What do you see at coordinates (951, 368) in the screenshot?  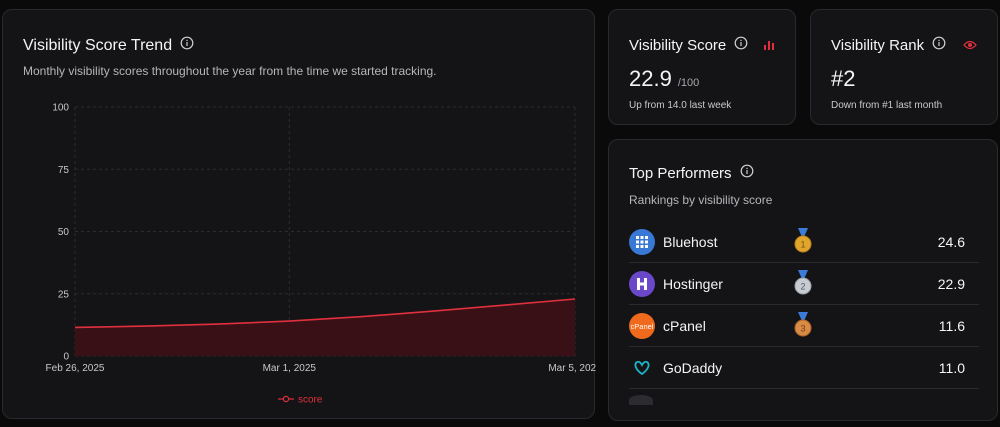 I see `performer-score: 11.0` at bounding box center [951, 368].